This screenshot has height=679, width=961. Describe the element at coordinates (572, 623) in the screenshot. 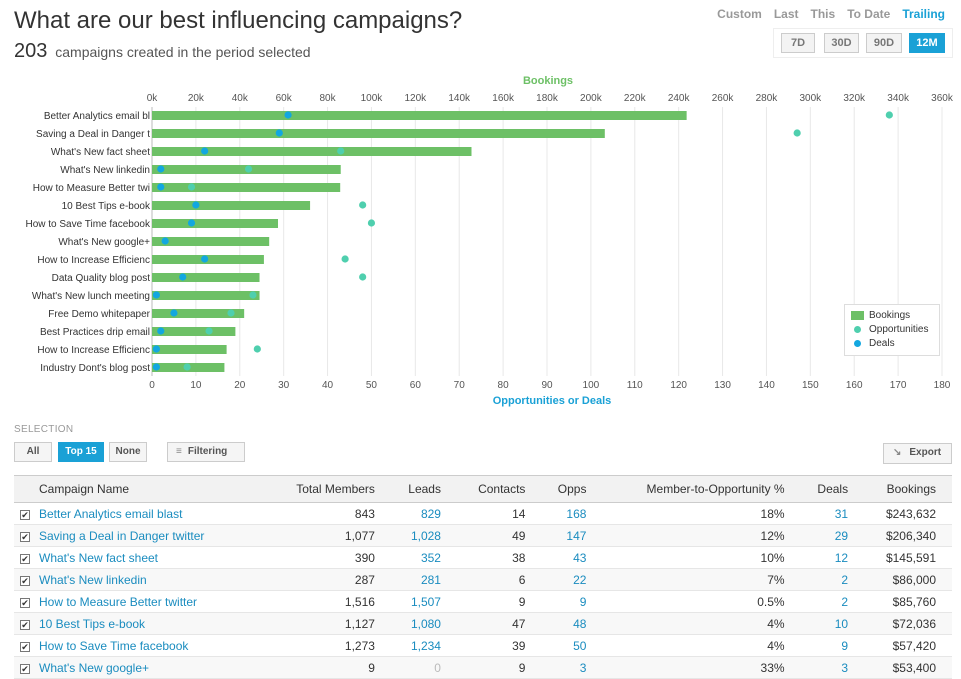

I see `table-cell: 48` at that location.